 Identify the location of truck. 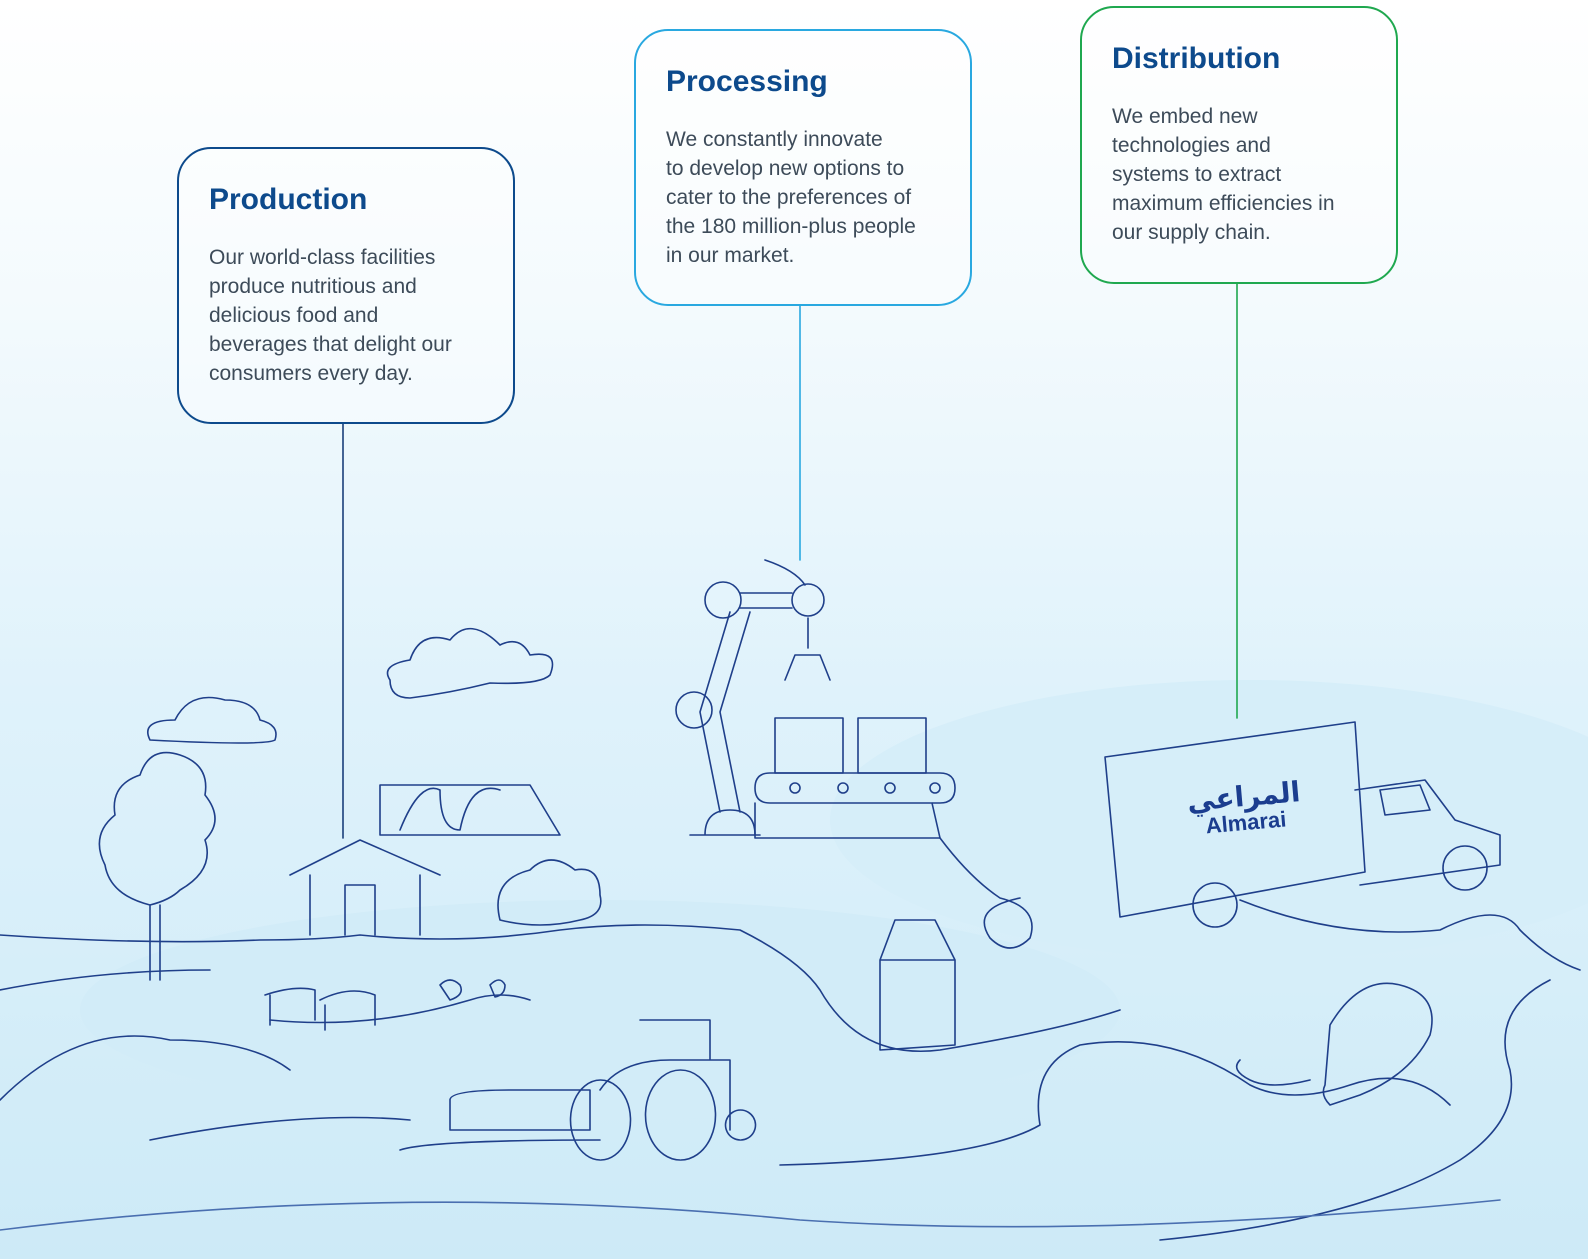
(1302, 819).